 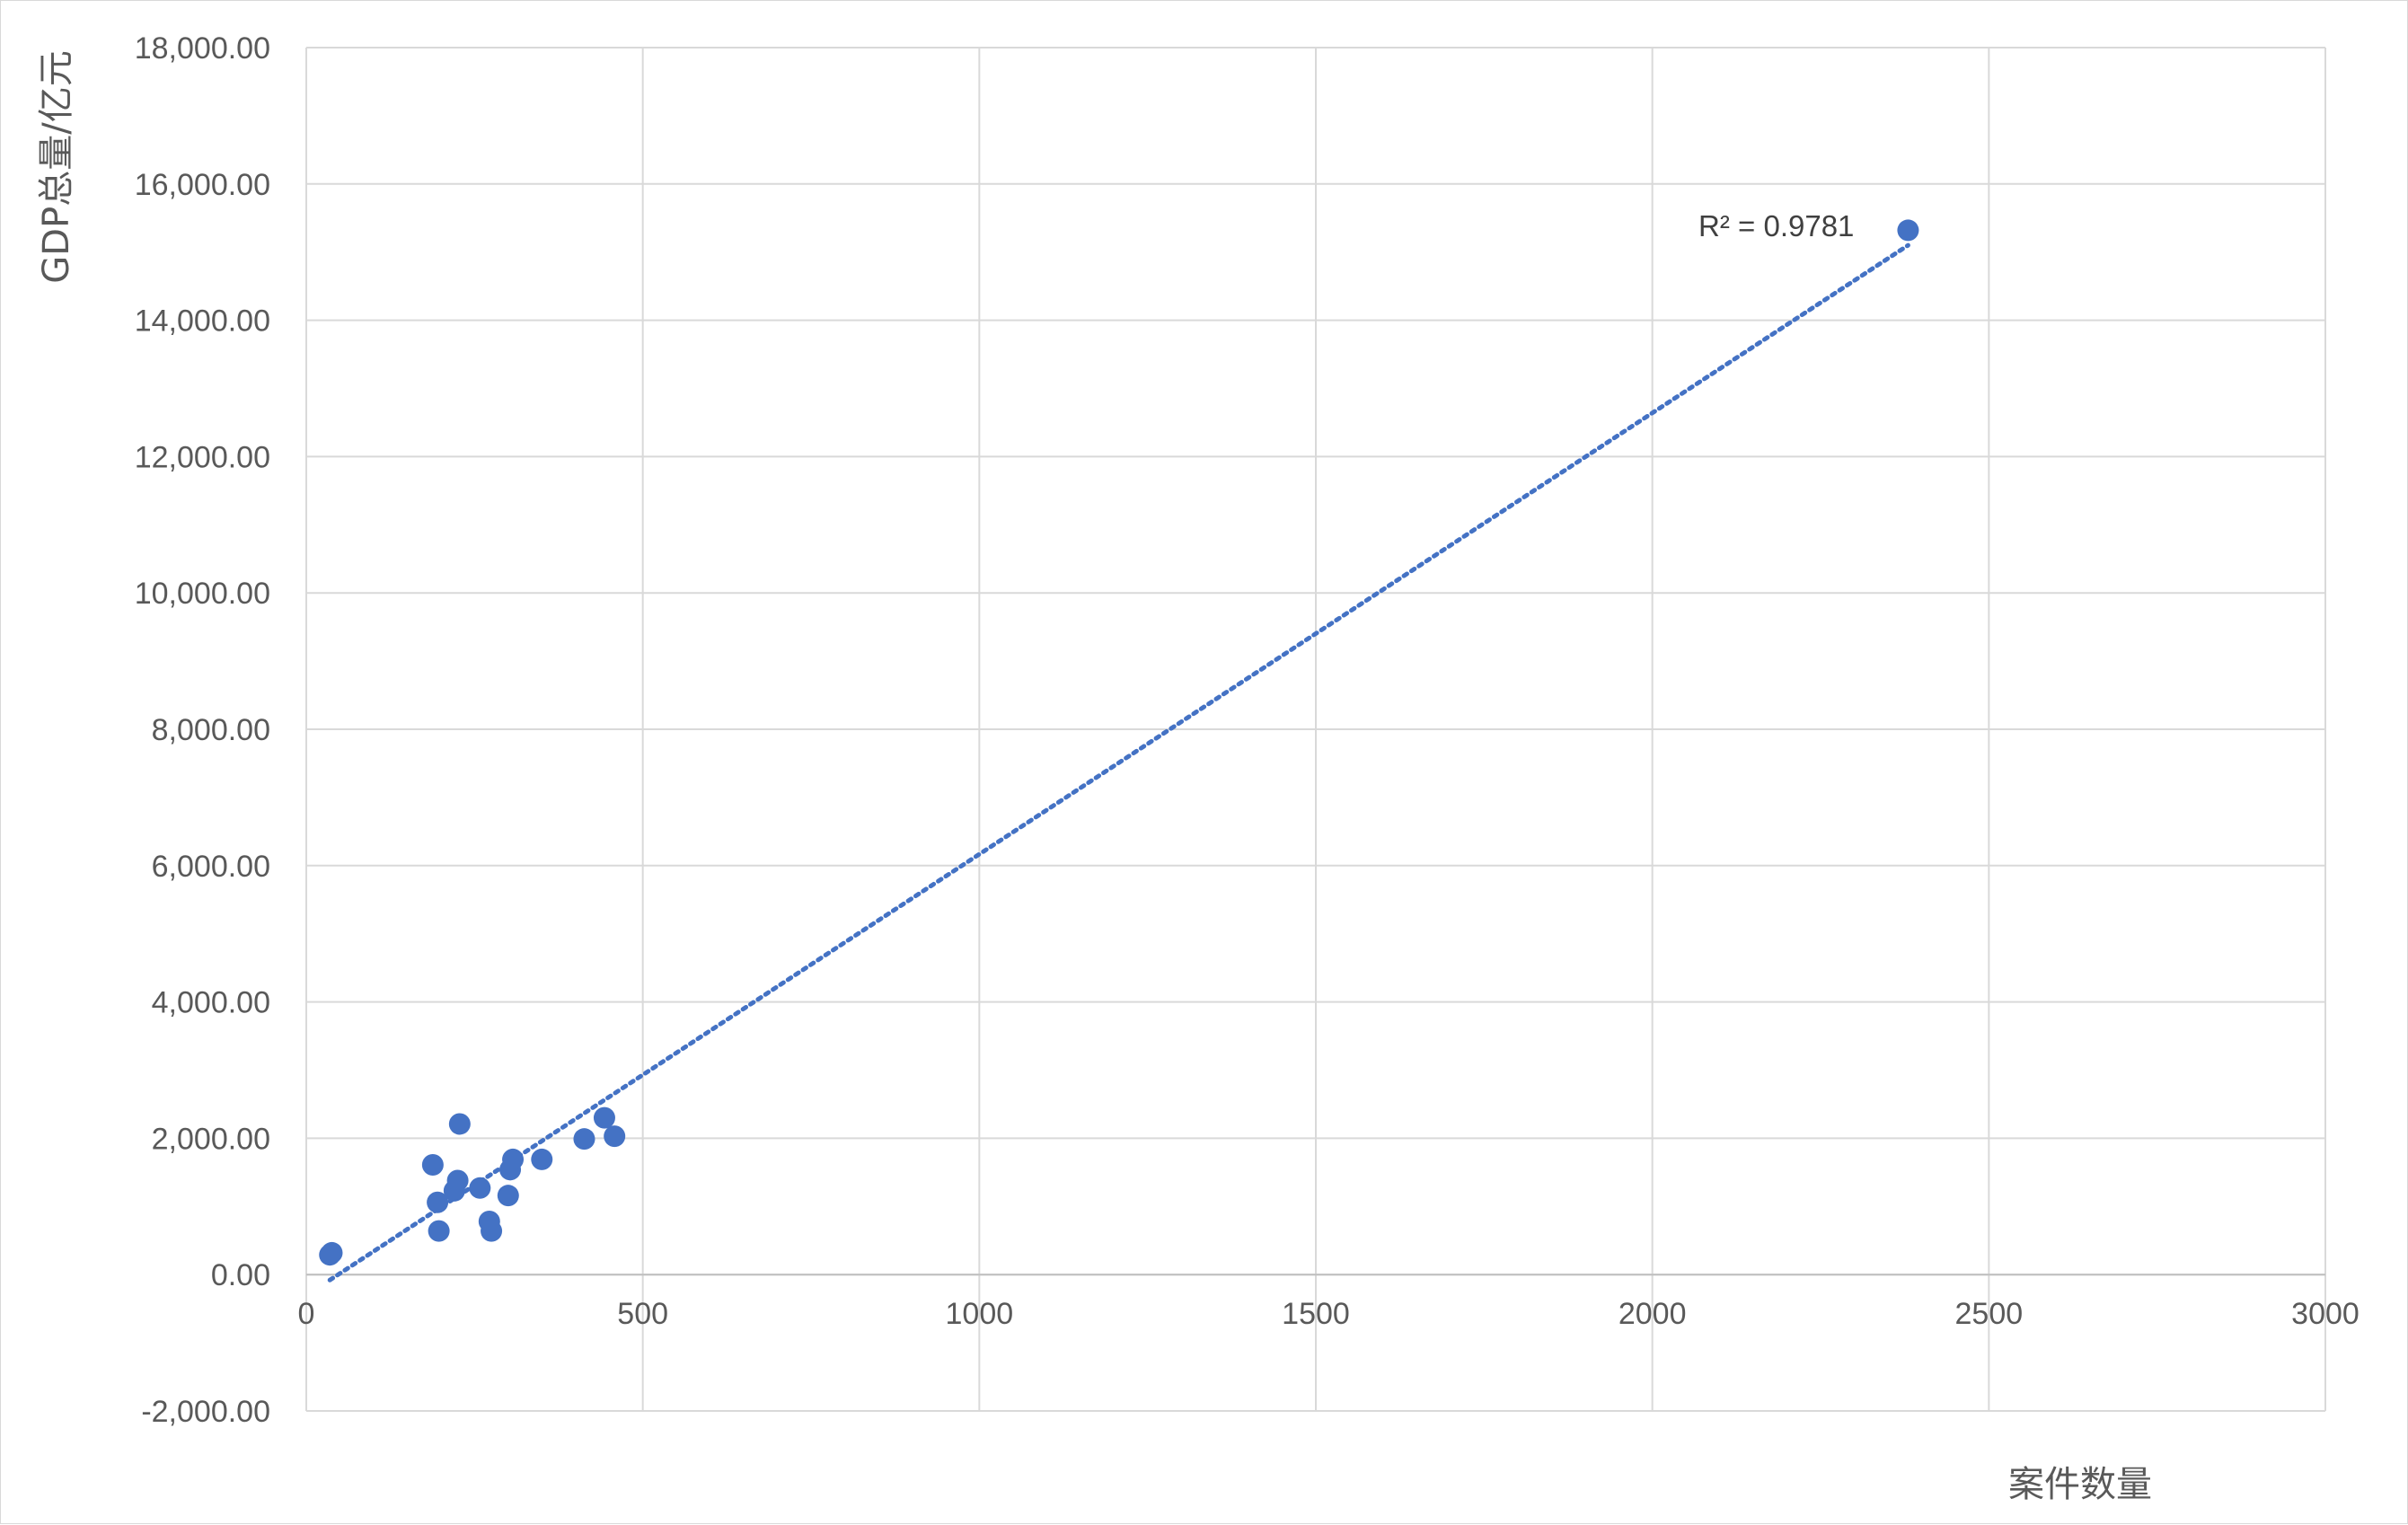 What do you see at coordinates (642, 1314) in the screenshot?
I see `x-tick-label: 500` at bounding box center [642, 1314].